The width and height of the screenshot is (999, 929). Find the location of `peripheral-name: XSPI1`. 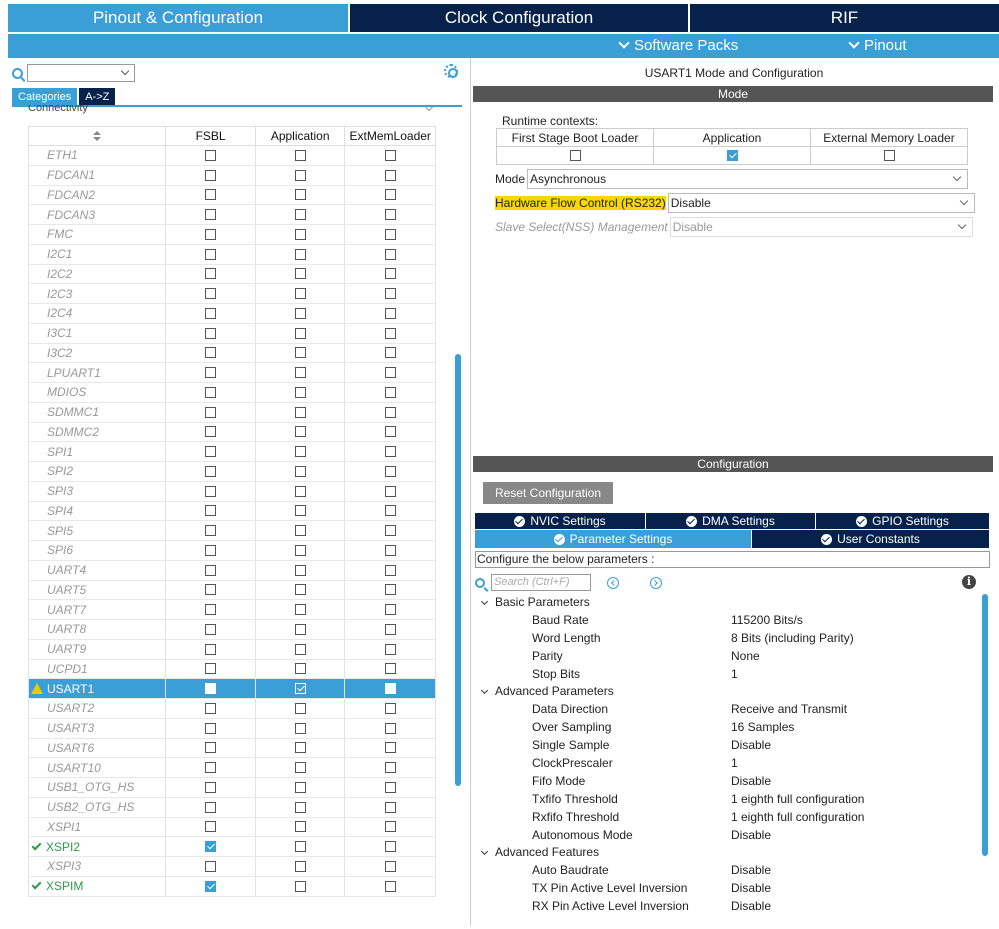

peripheral-name: XSPI1 is located at coordinates (98, 827).